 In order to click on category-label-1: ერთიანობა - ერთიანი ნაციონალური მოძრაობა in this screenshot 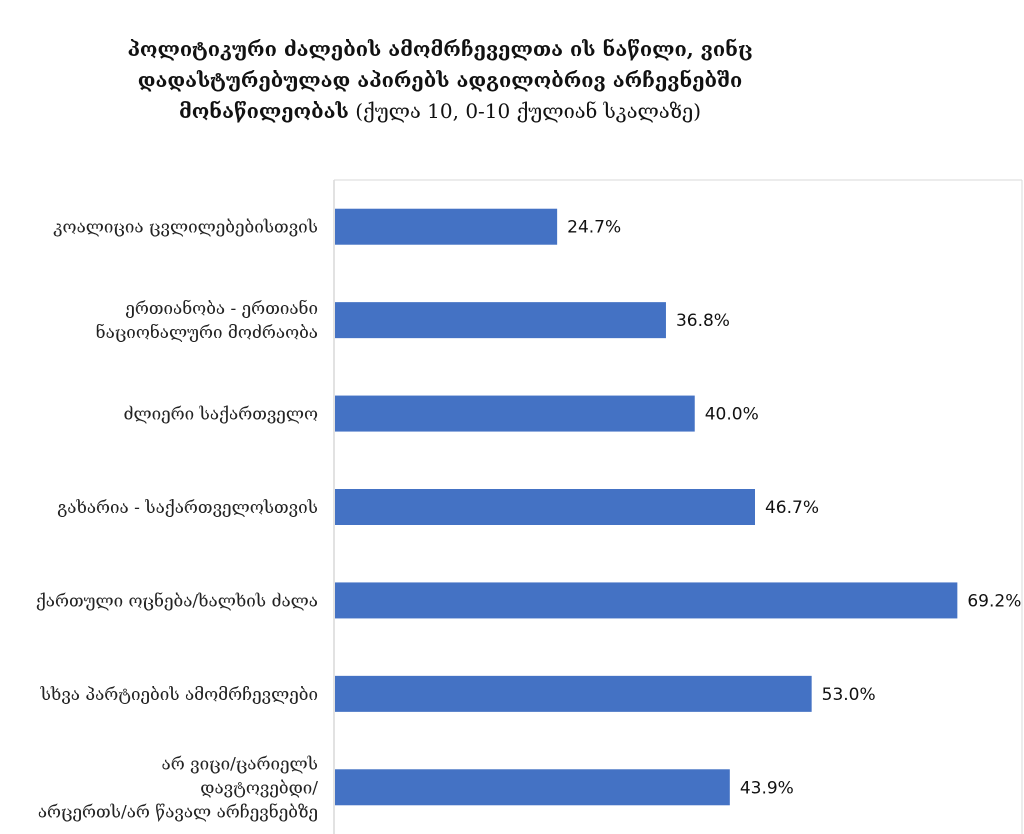, I will do `click(207, 321)`.